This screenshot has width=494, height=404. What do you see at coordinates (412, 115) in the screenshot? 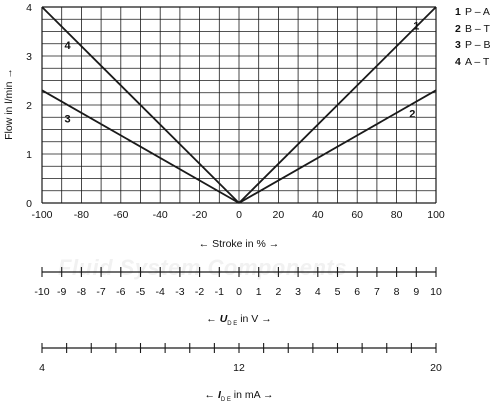
I see `series-label-2: 2` at bounding box center [412, 115].